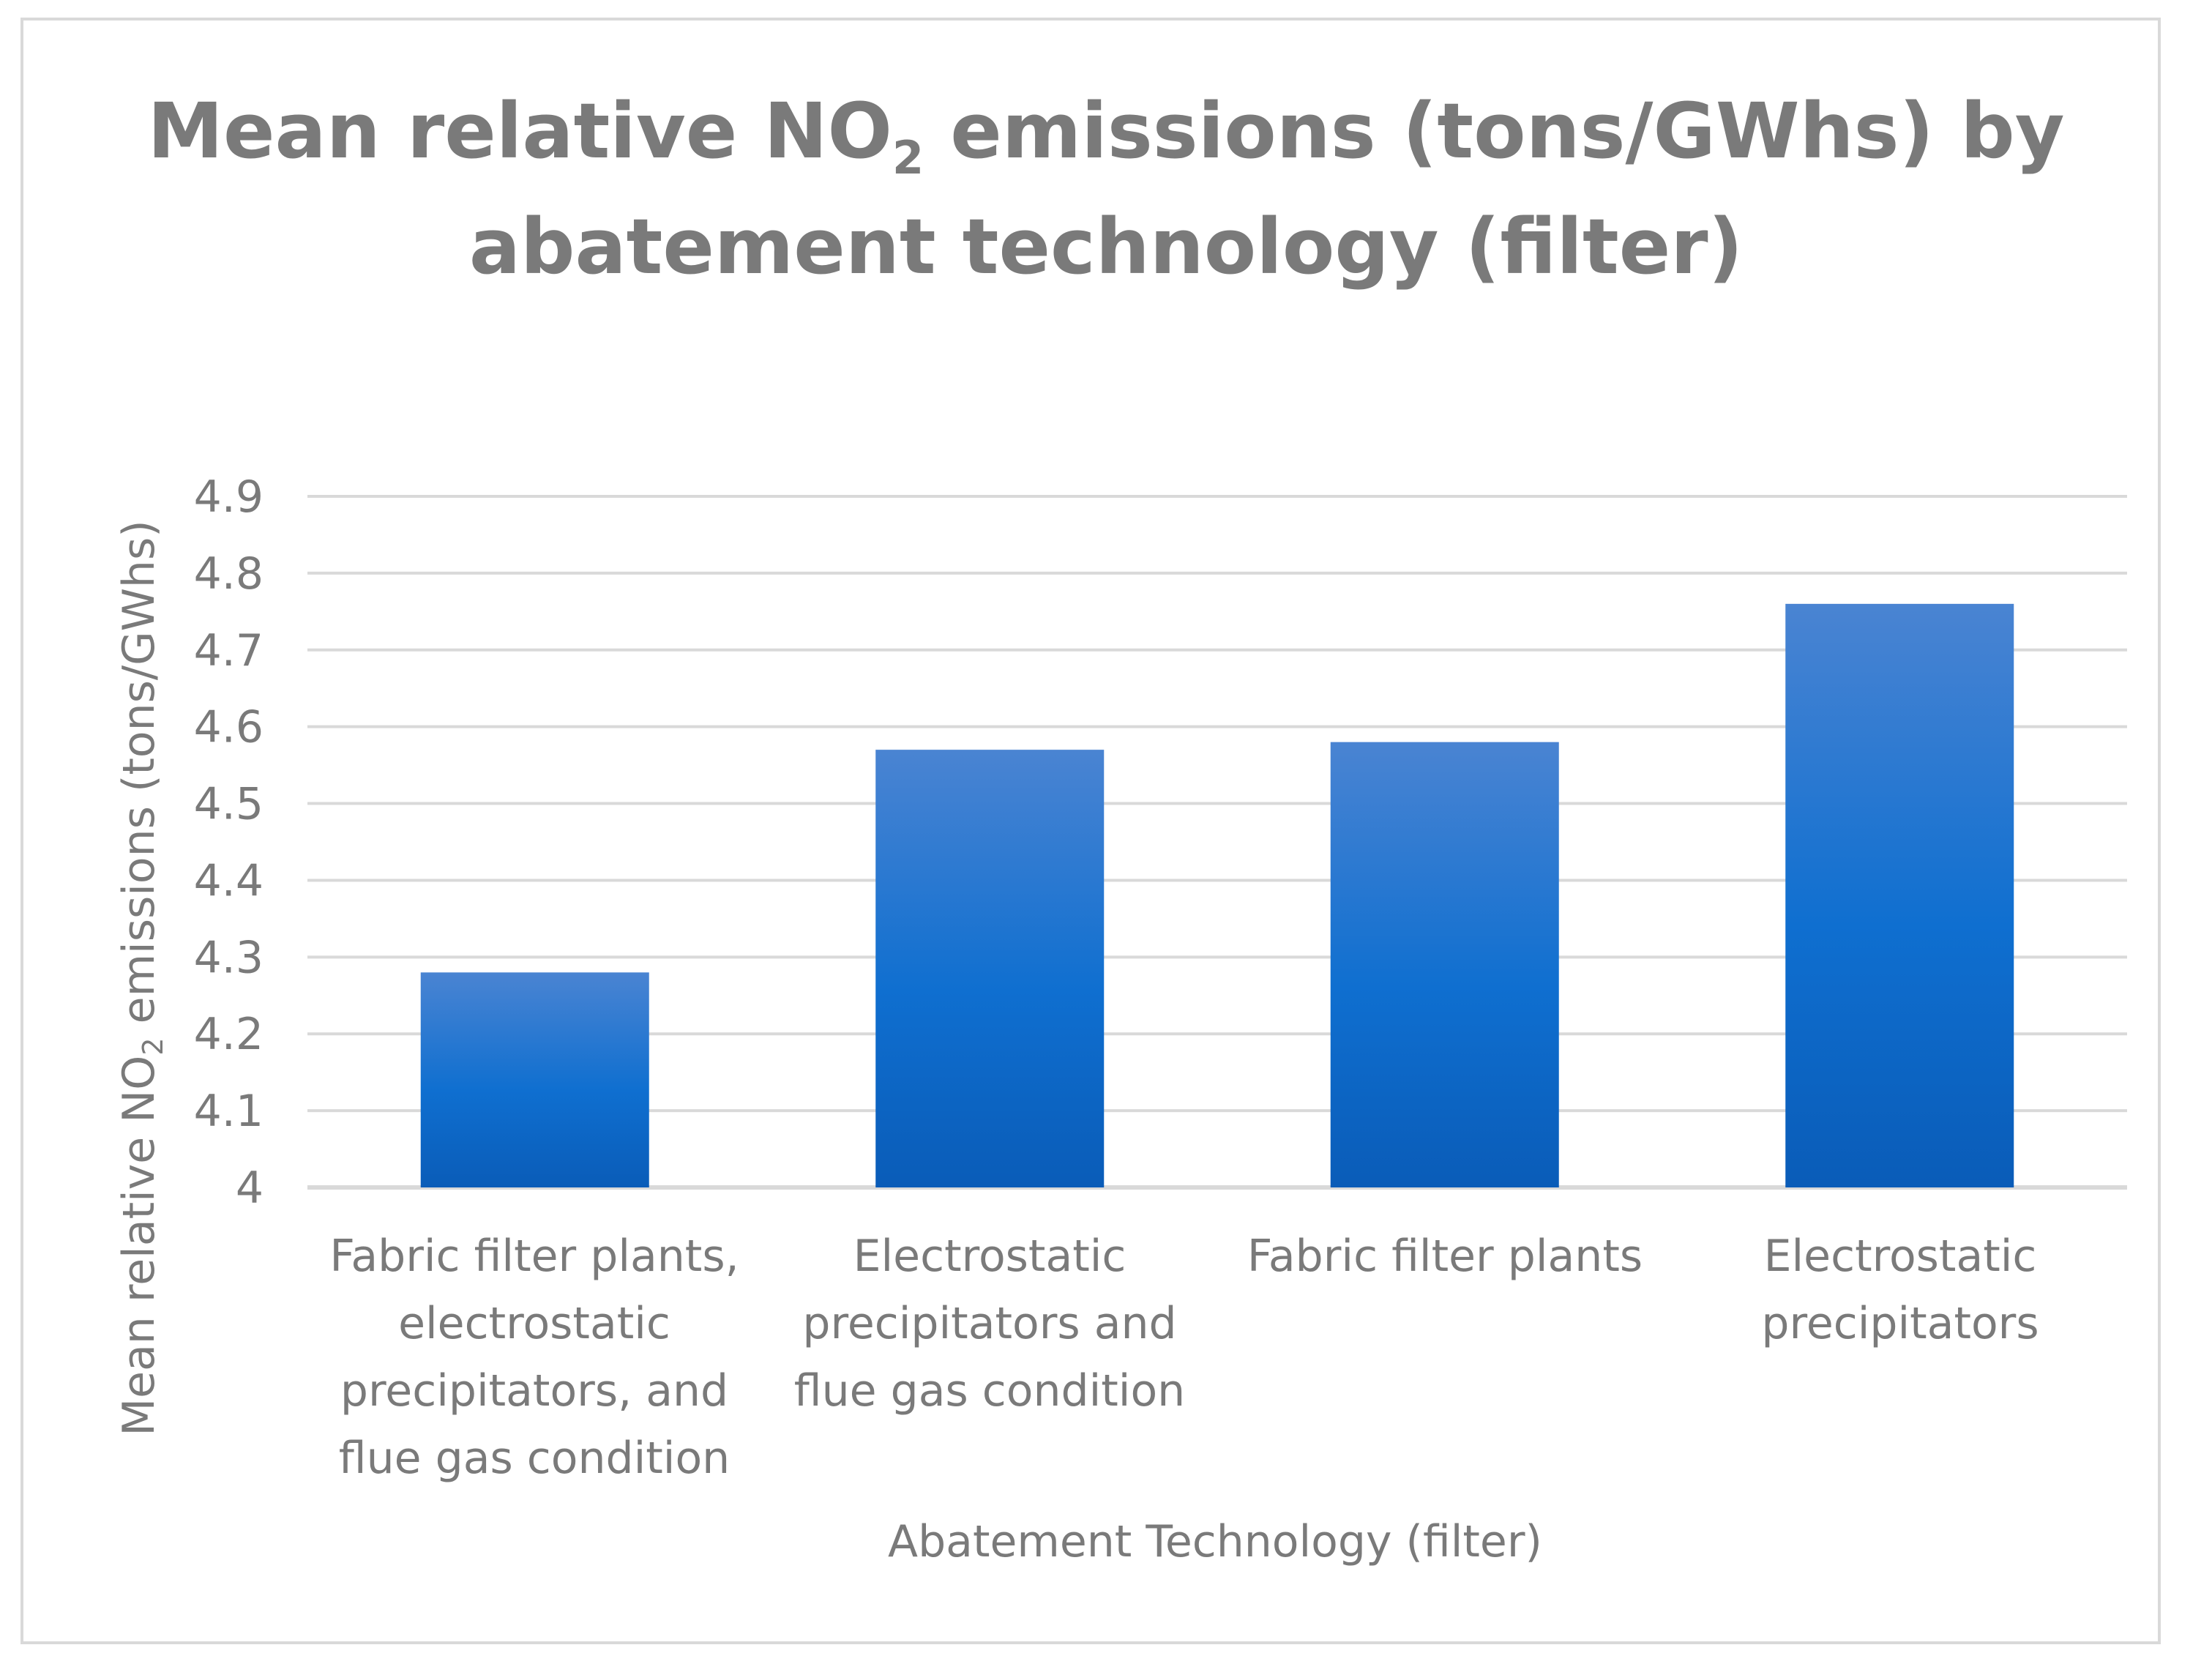 This screenshot has height=1675, width=2212. What do you see at coordinates (229, 957) in the screenshot?
I see `y-tick-label: 4.3` at bounding box center [229, 957].